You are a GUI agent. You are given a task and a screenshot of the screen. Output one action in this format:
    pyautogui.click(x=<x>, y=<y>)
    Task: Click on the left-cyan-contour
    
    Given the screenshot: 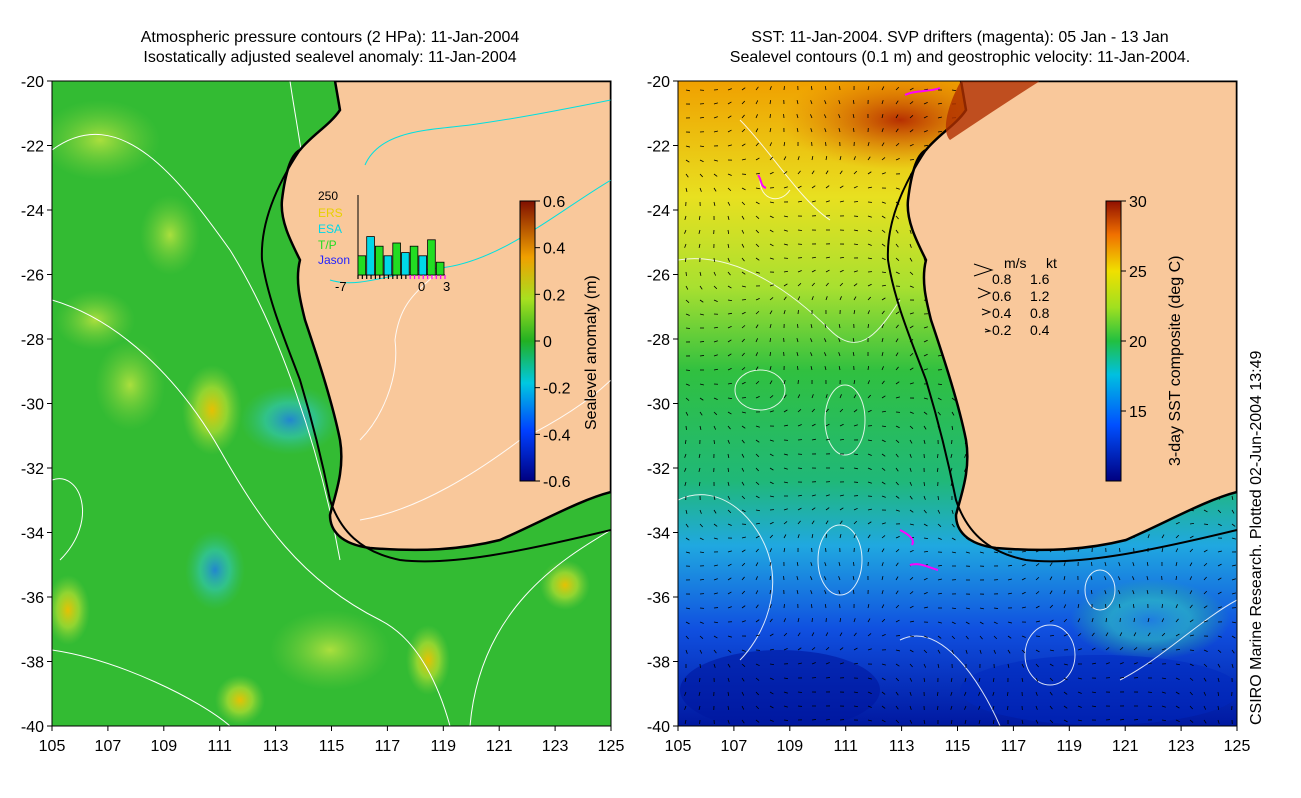 What is the action you would take?
    pyautogui.click(x=487, y=132)
    